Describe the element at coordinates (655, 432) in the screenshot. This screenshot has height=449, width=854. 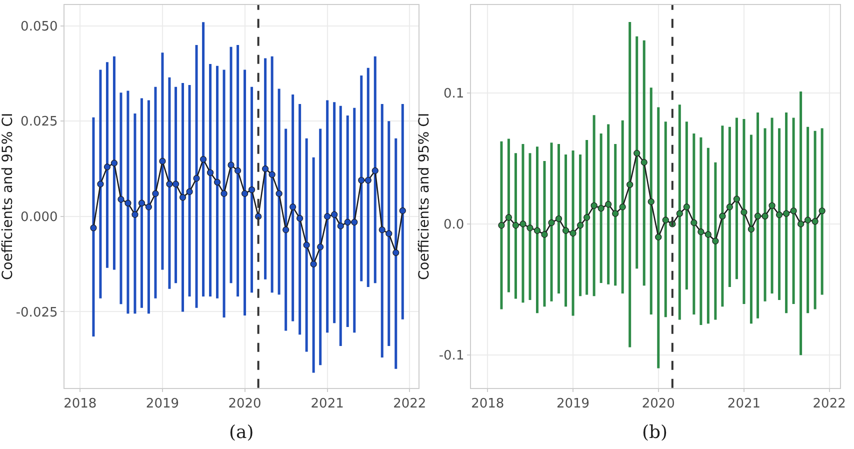
I see `text: (b)` at that location.